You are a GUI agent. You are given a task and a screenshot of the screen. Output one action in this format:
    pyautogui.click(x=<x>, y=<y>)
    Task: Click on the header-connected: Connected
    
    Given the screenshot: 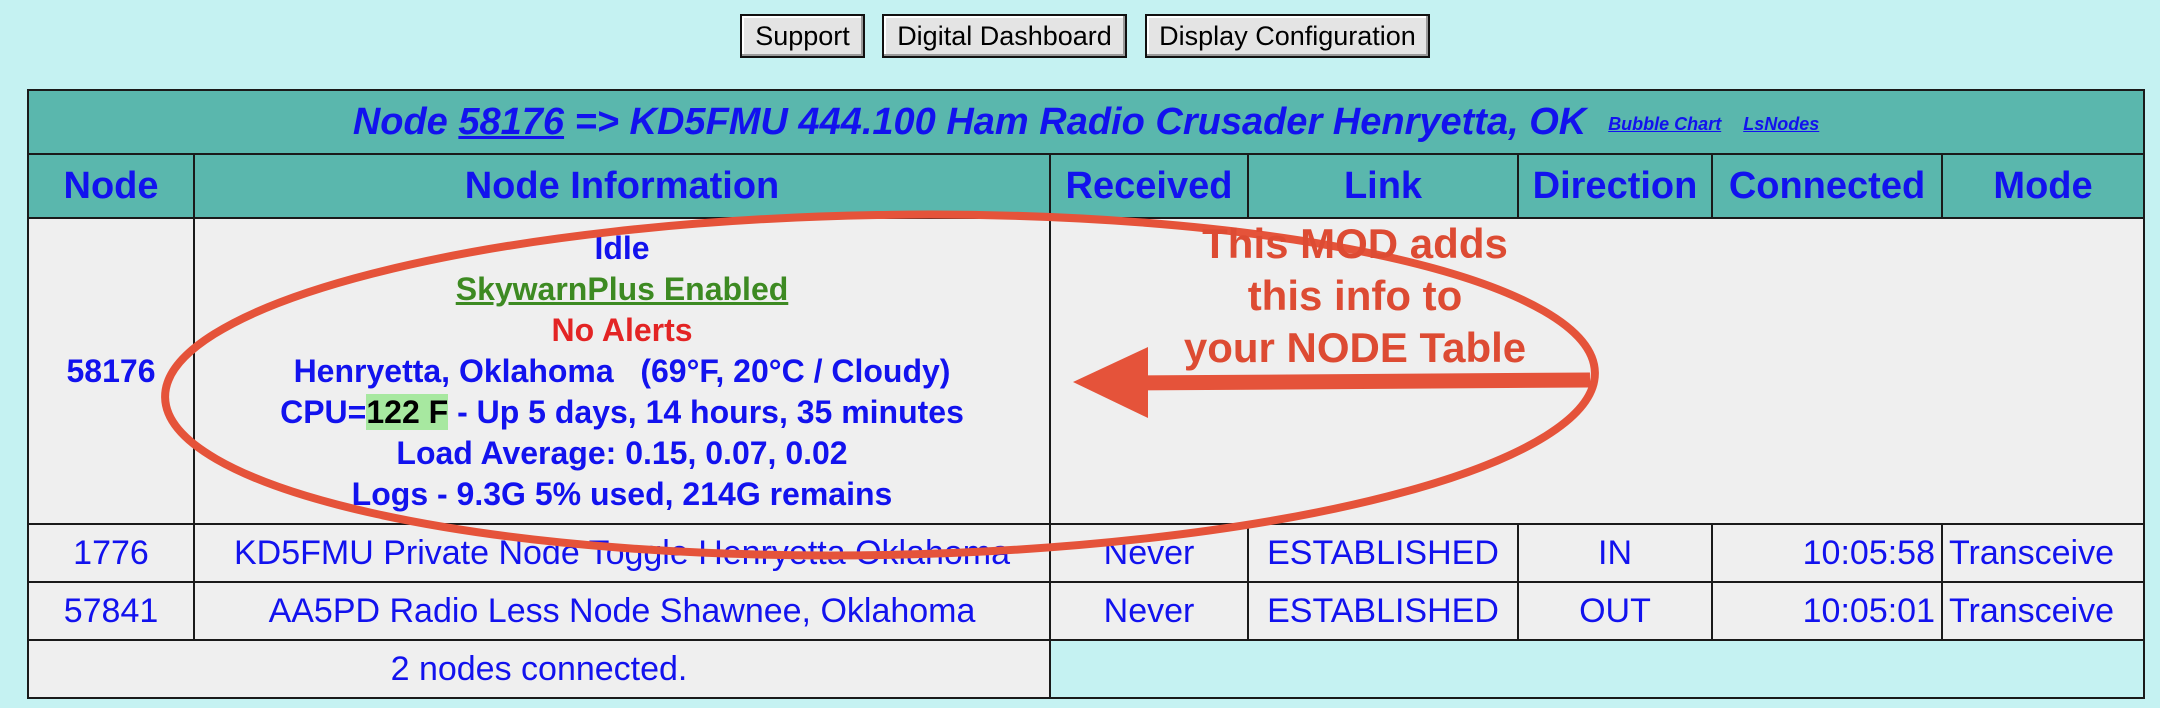 What is the action you would take?
    pyautogui.click(x=1827, y=186)
    